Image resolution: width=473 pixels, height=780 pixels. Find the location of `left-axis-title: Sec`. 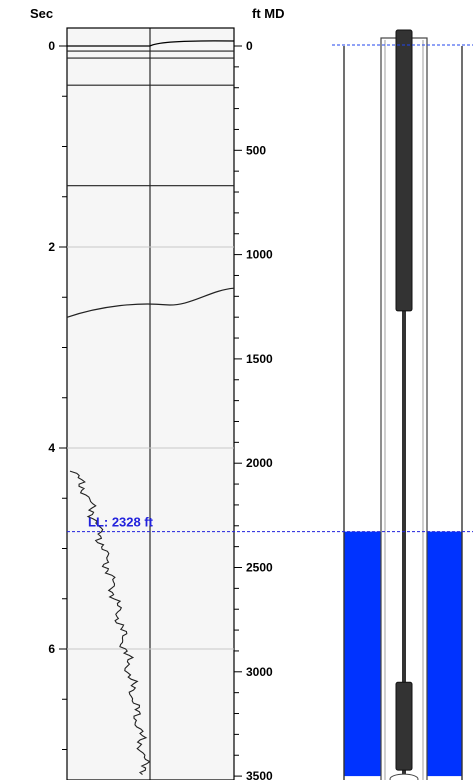

left-axis-title: Sec is located at coordinates (41, 13).